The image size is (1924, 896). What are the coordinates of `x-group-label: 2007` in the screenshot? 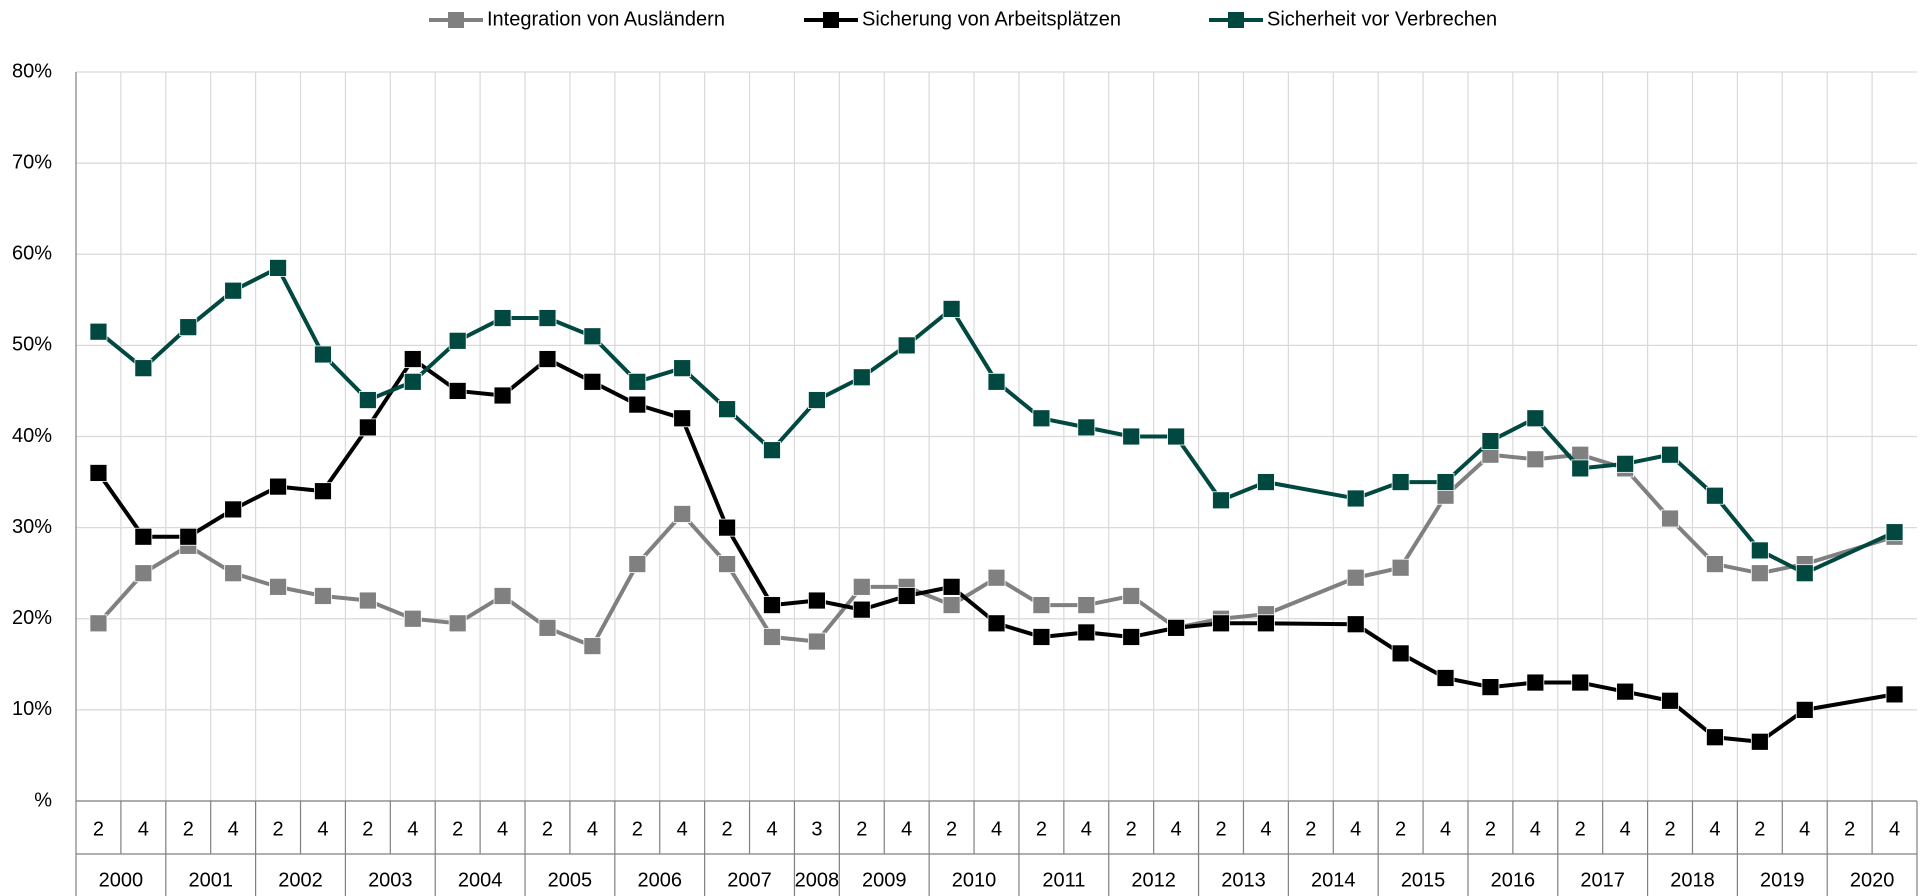 It's located at (749, 880).